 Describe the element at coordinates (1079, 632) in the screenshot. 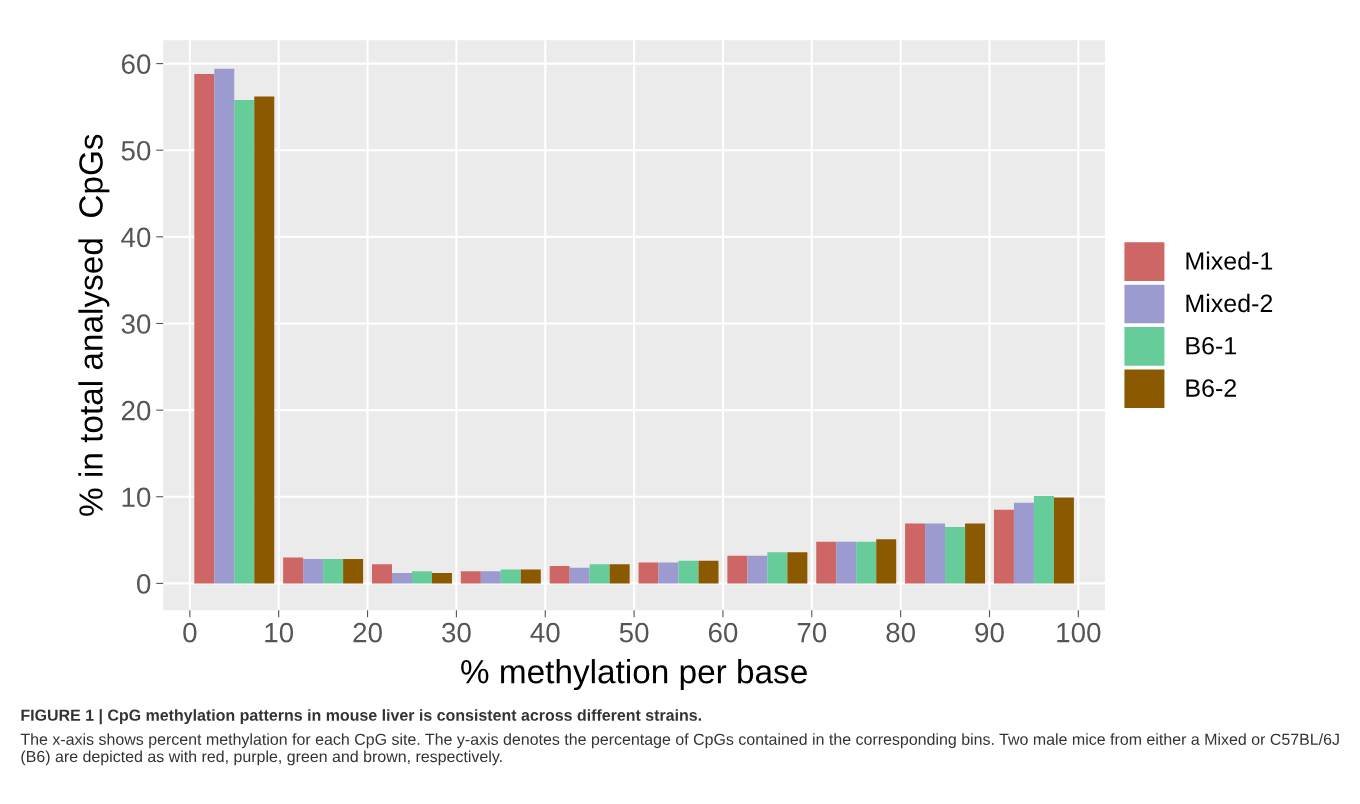

I see `x-tick-label: 100` at that location.